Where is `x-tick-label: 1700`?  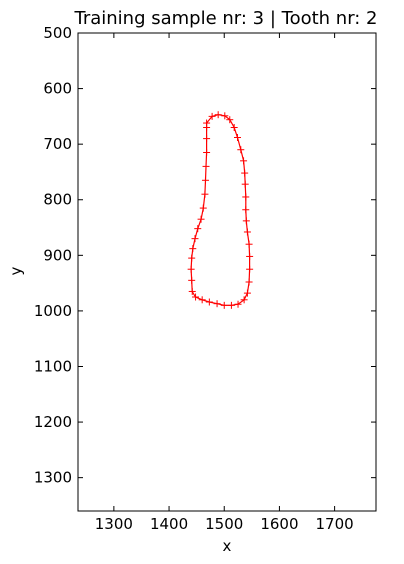 x-tick-label: 1700 is located at coordinates (335, 524).